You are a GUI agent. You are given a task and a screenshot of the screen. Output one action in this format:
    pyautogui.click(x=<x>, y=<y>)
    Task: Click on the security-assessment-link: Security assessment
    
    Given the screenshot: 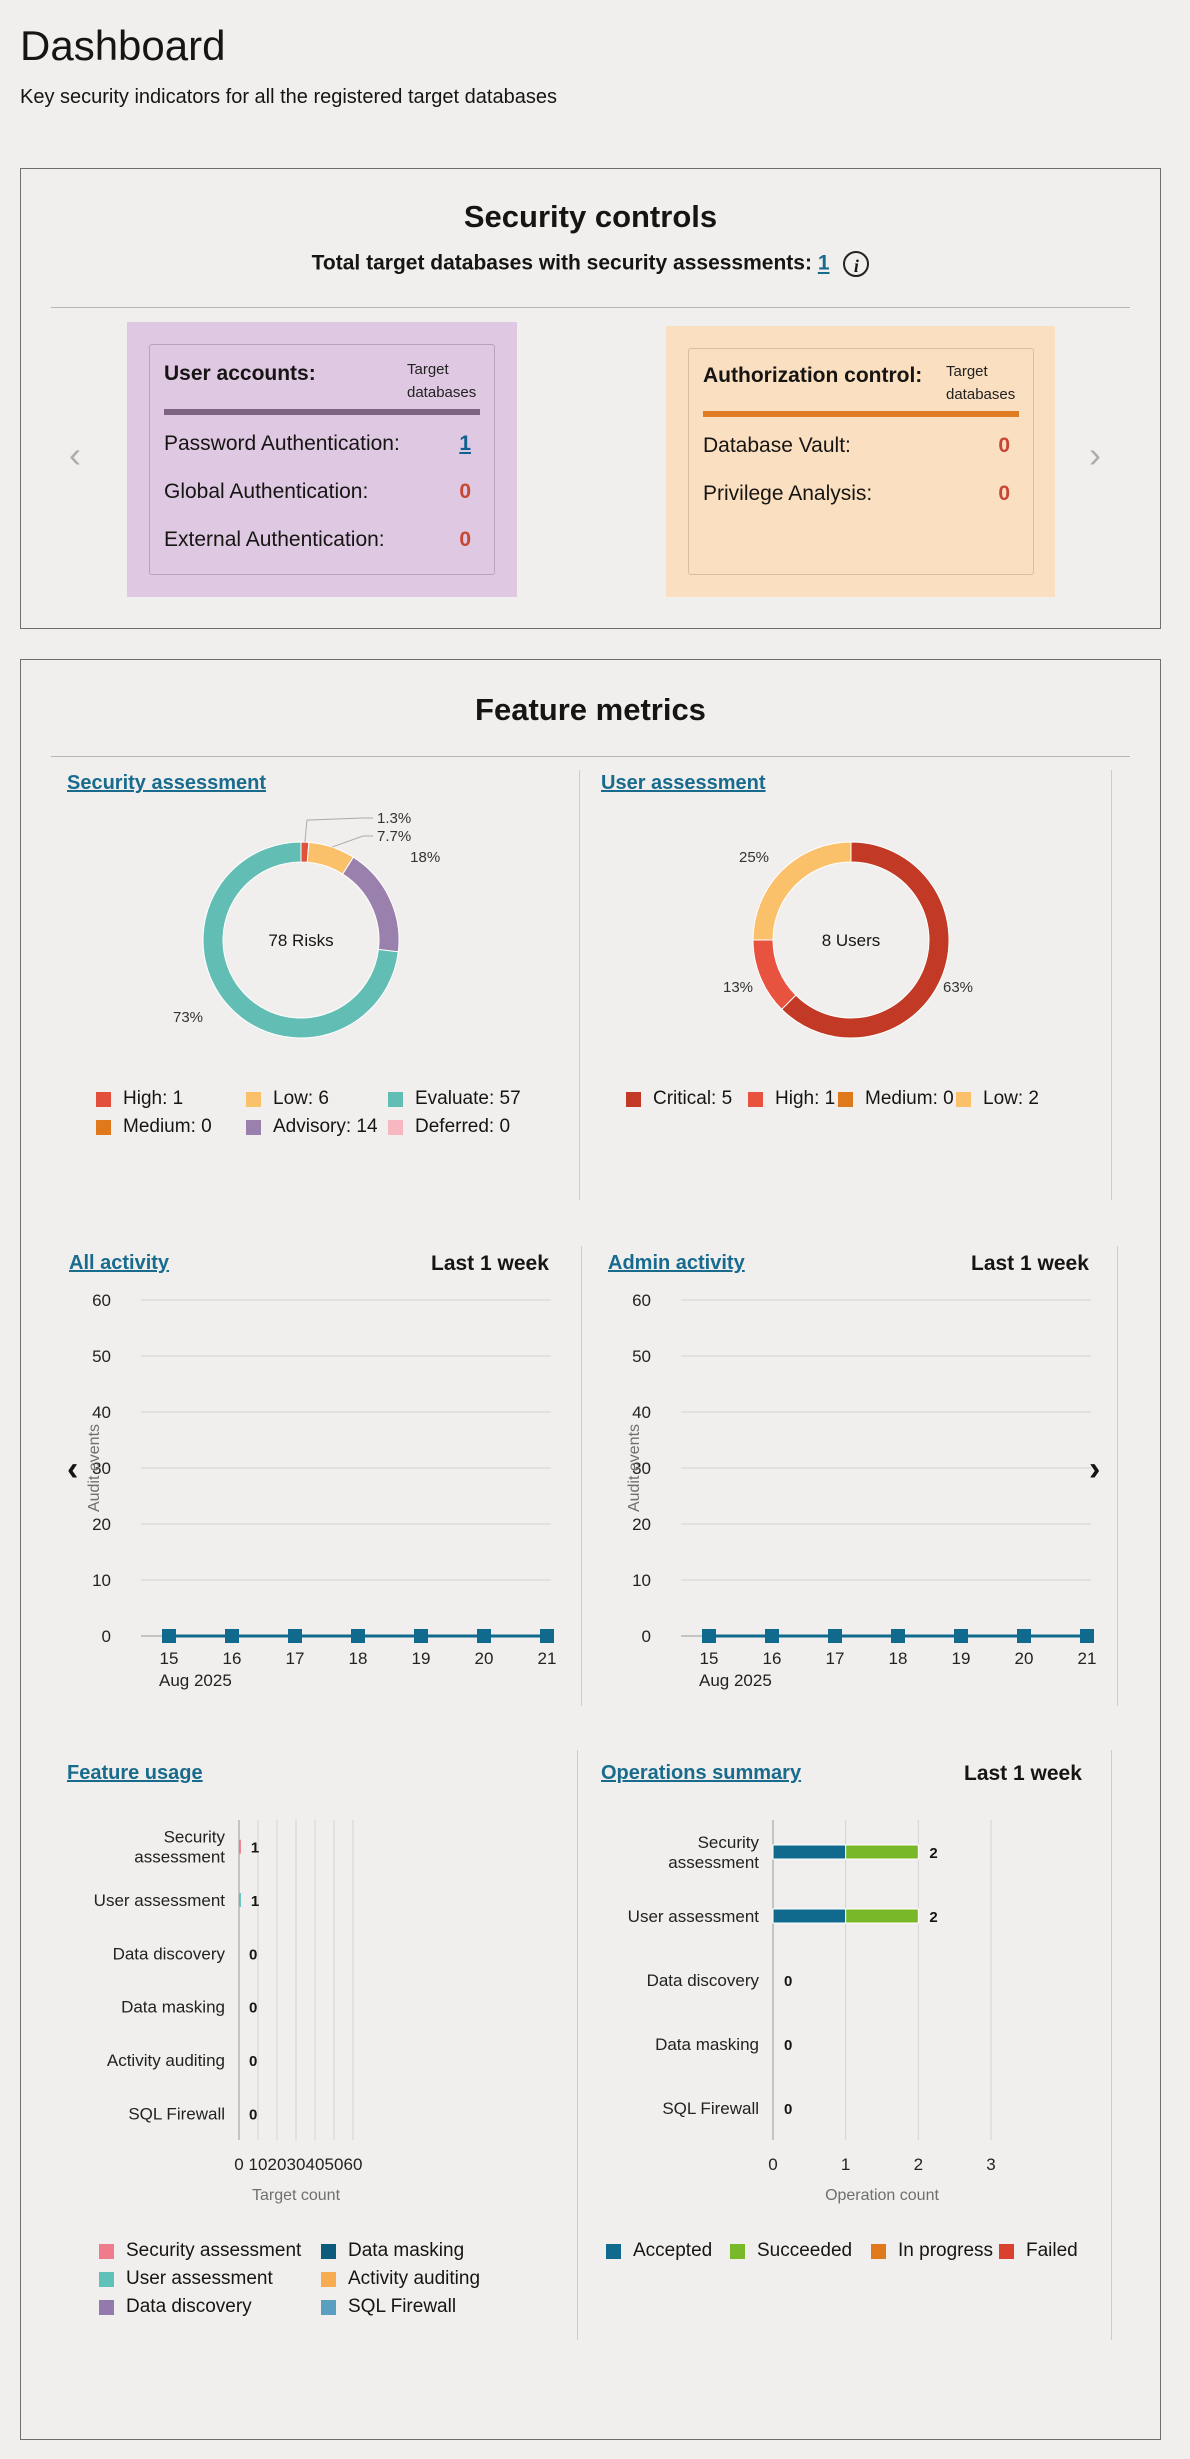 What is the action you would take?
    pyautogui.click(x=167, y=783)
    